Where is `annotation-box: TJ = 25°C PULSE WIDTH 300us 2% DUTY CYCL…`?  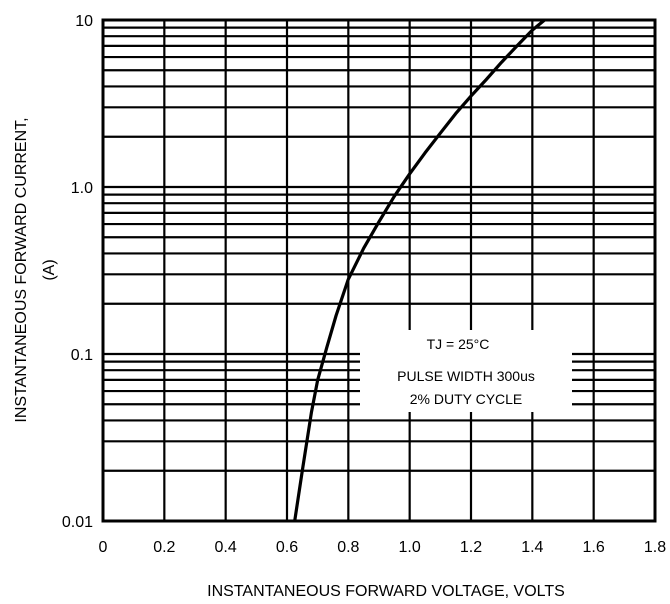 annotation-box: TJ = 25°C PULSE WIDTH 300us 2% DUTY CYCL… is located at coordinates (466, 371).